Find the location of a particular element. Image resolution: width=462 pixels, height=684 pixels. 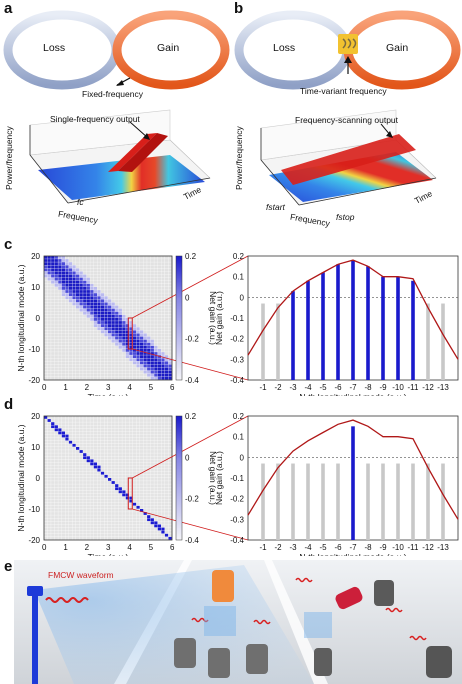

time-variant-coupler-icon is located at coordinates (348, 44).